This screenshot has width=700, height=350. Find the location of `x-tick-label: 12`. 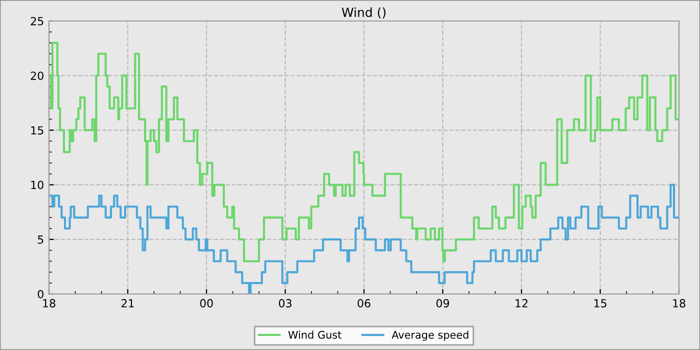

x-tick-label: 12 is located at coordinates (522, 303).